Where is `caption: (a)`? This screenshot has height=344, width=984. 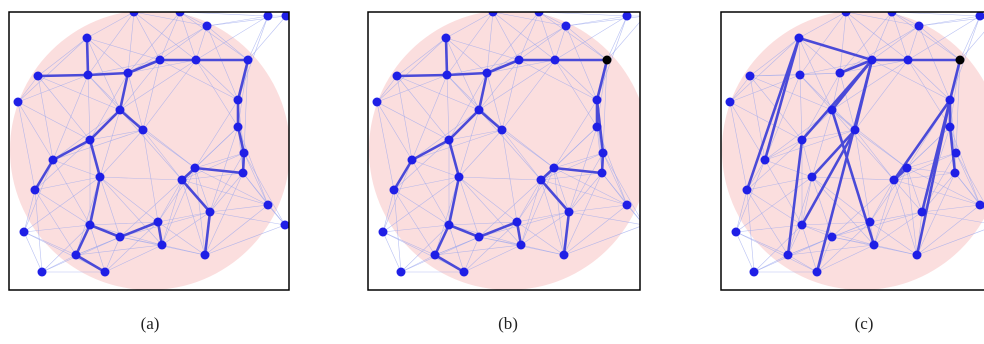 caption: (a) is located at coordinates (150, 323).